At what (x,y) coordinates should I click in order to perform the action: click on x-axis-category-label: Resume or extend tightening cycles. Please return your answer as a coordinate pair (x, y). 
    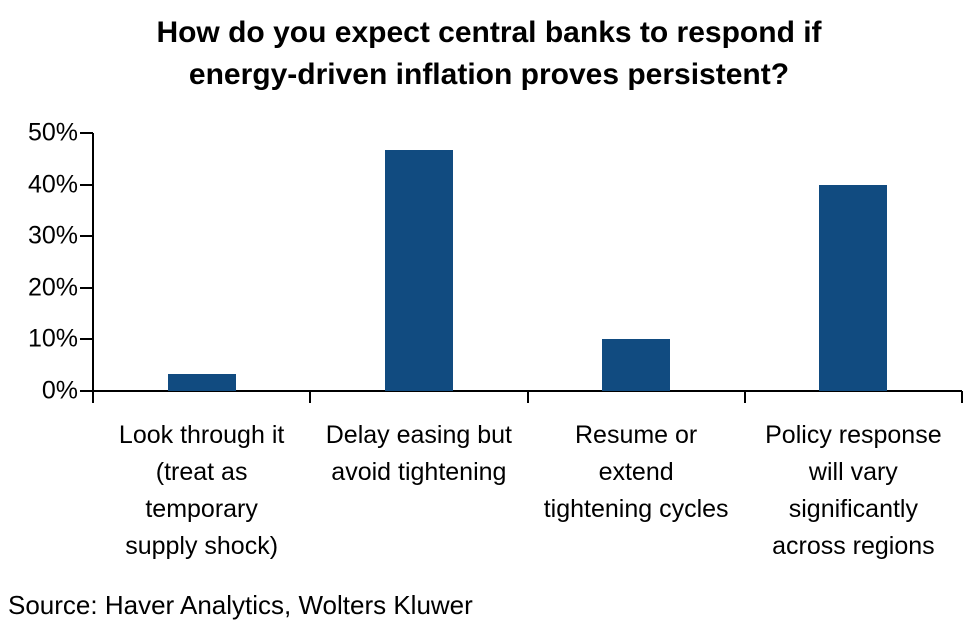
    Looking at the image, I should click on (636, 472).